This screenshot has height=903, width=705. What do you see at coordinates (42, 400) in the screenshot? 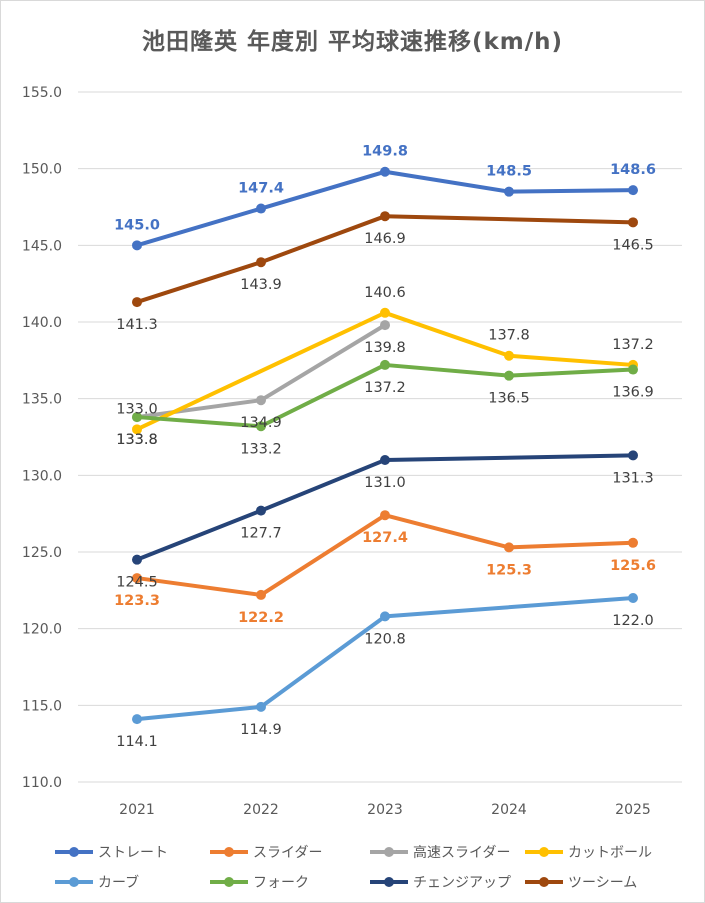
I see `y-tick-label: 135.0` at bounding box center [42, 400].